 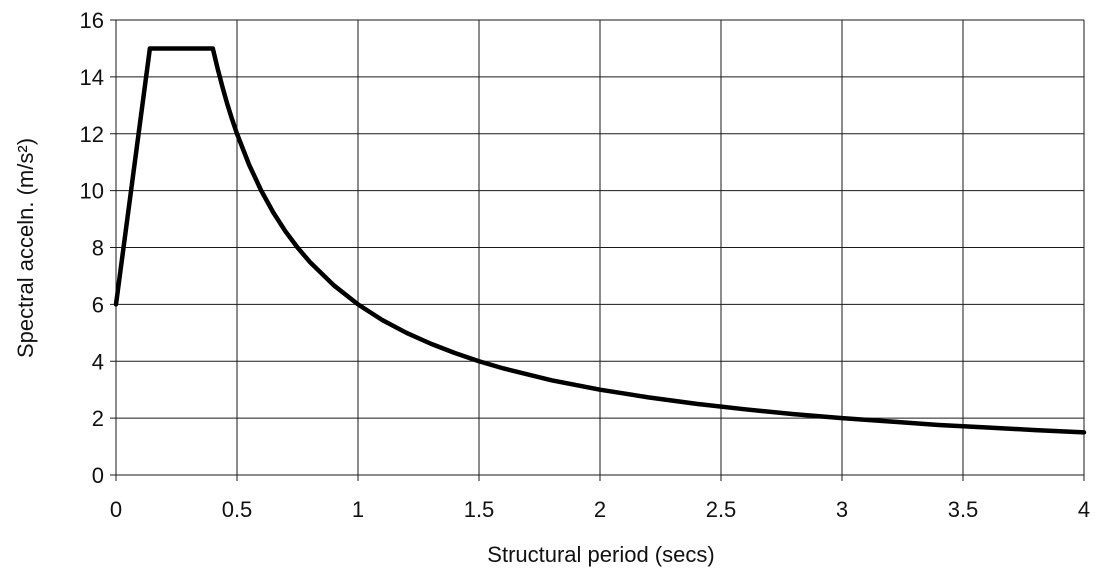 I want to click on y-tick-label: 6, so click(x=98, y=304).